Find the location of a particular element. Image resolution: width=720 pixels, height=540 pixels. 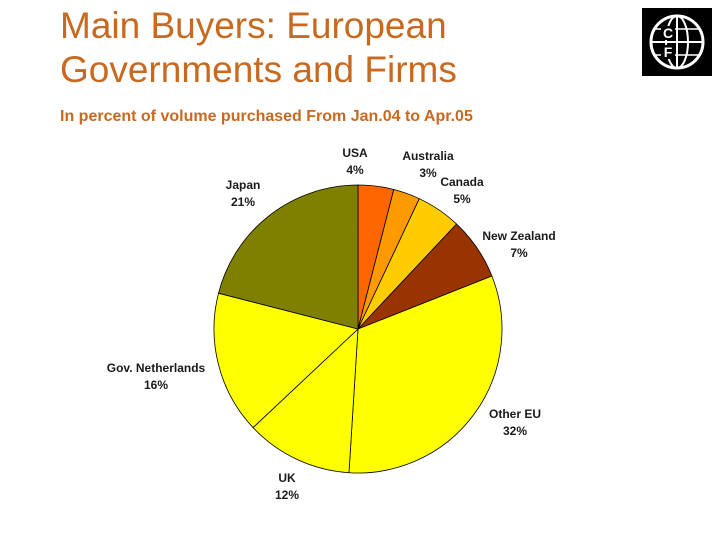

title-line-2: Governments and Firms is located at coordinates (258, 69).